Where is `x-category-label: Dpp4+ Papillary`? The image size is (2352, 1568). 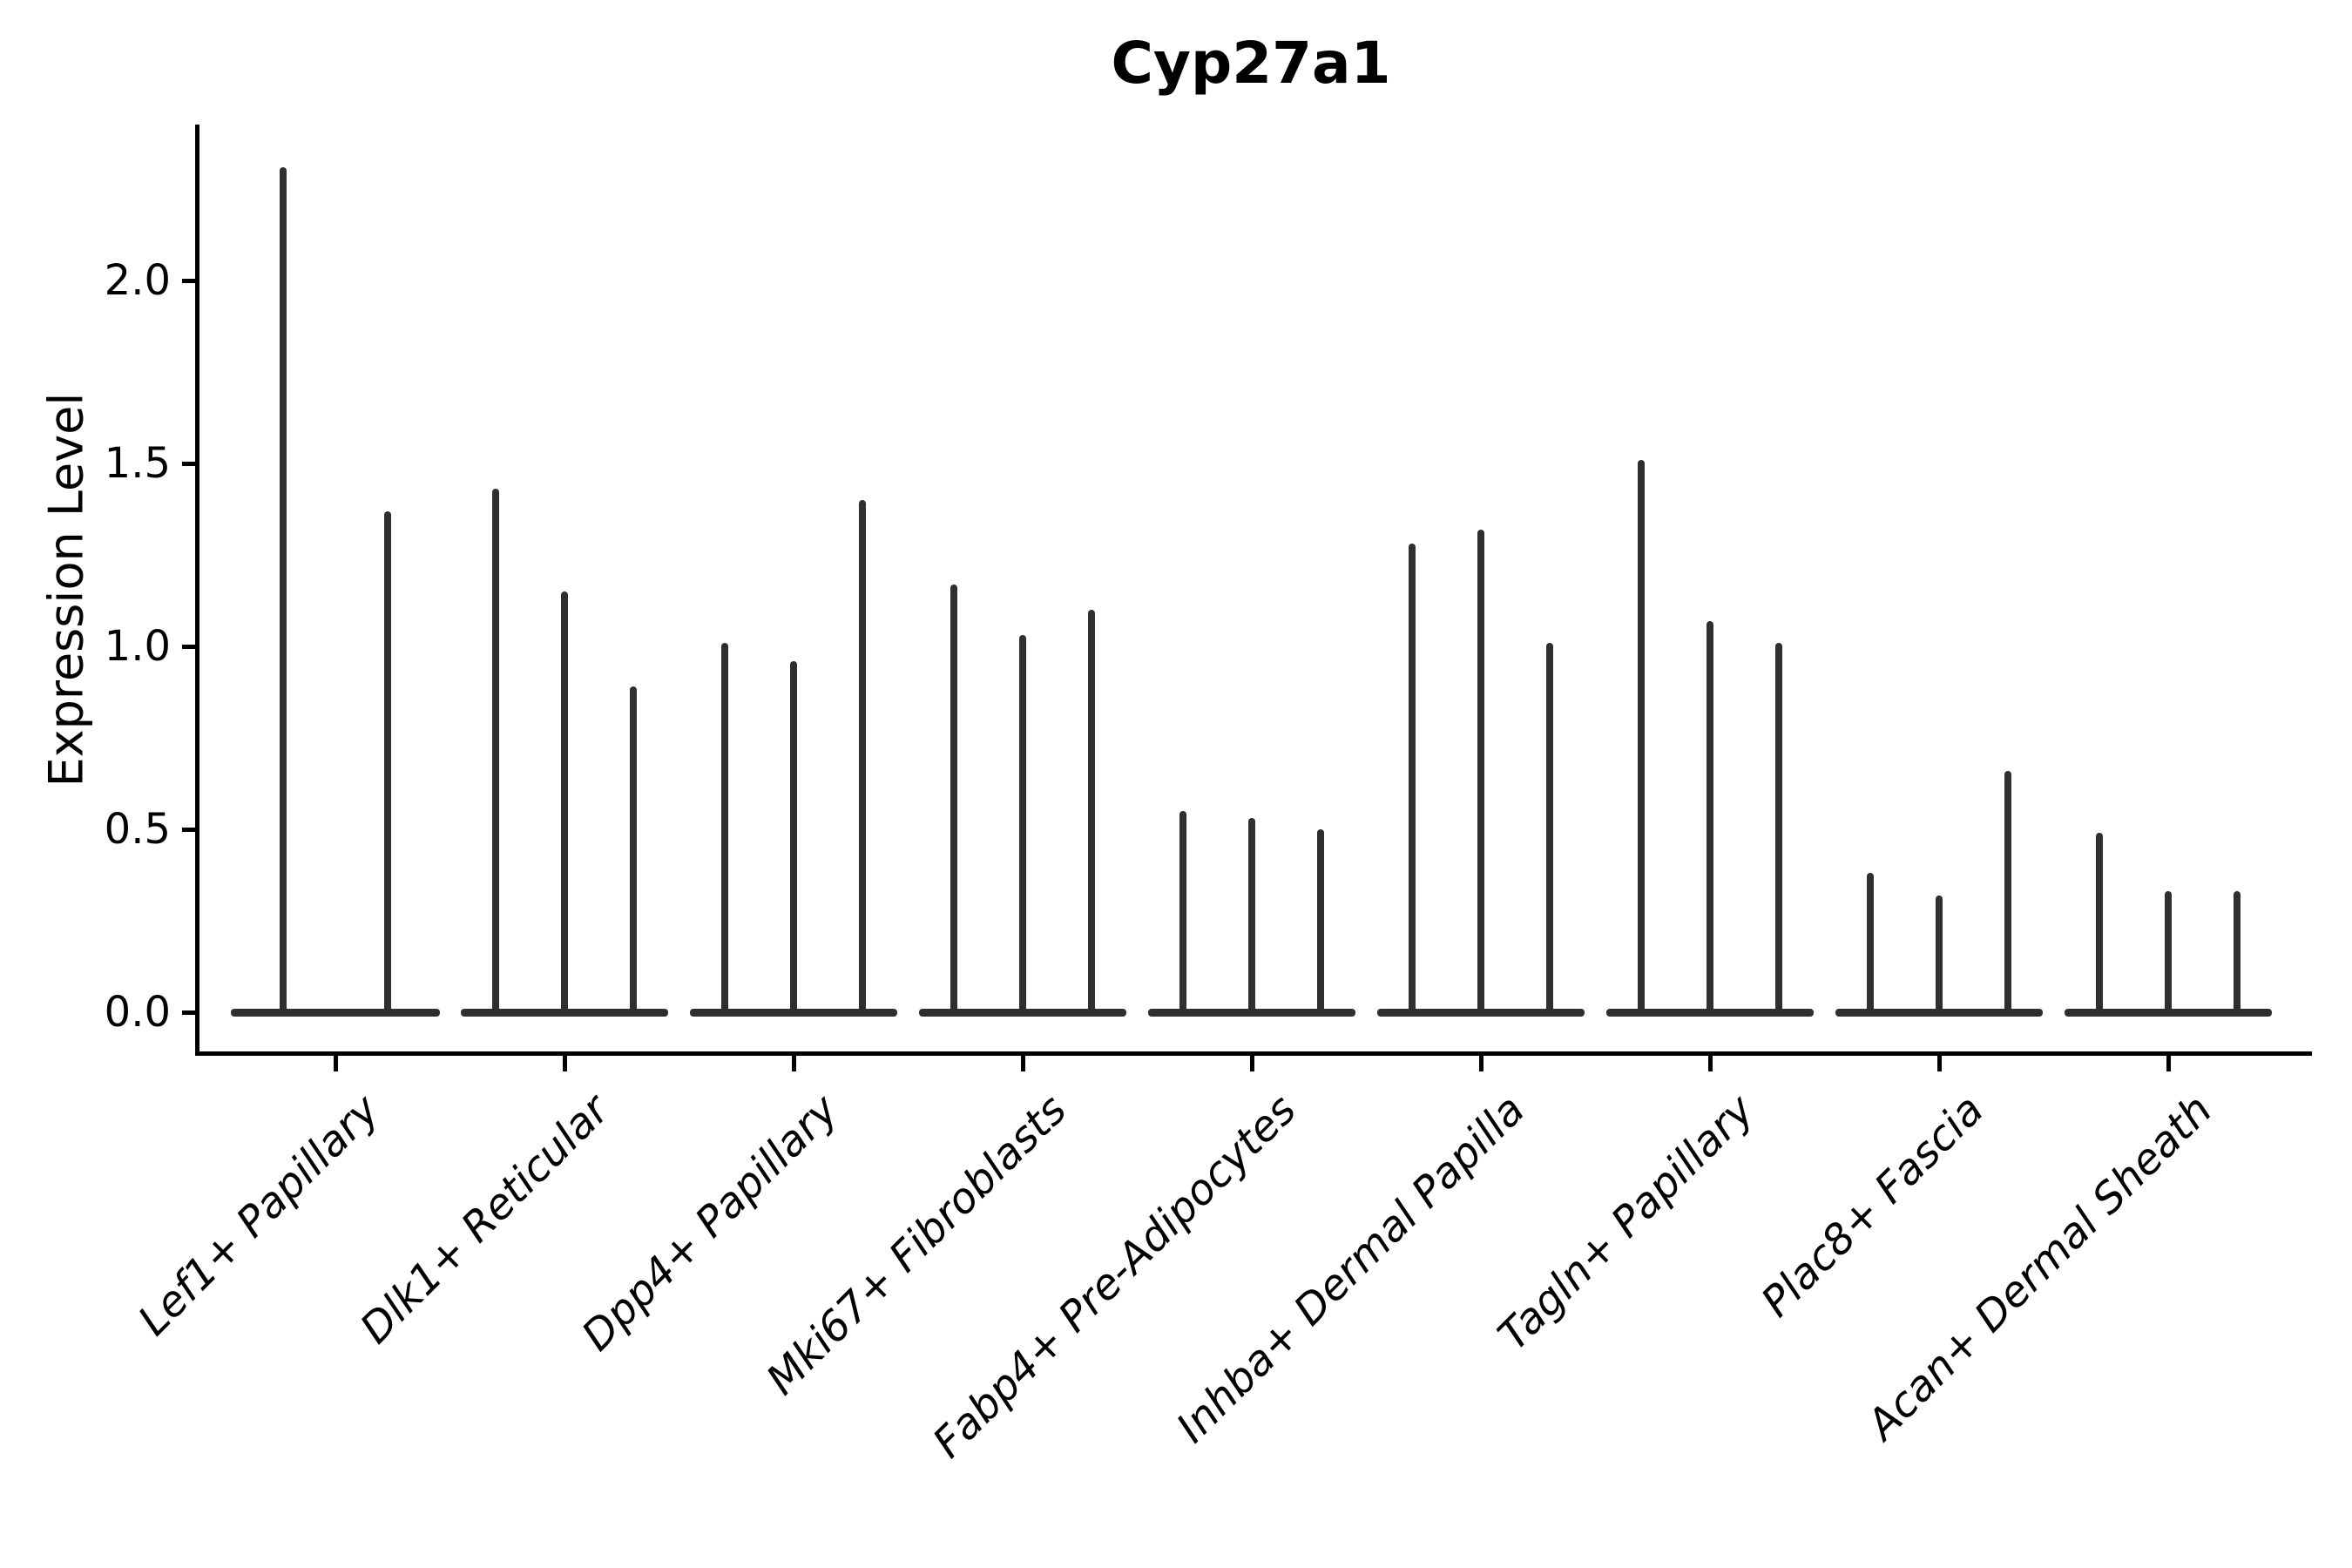 x-category-label: Dpp4+ Papillary is located at coordinates (710, 1223).